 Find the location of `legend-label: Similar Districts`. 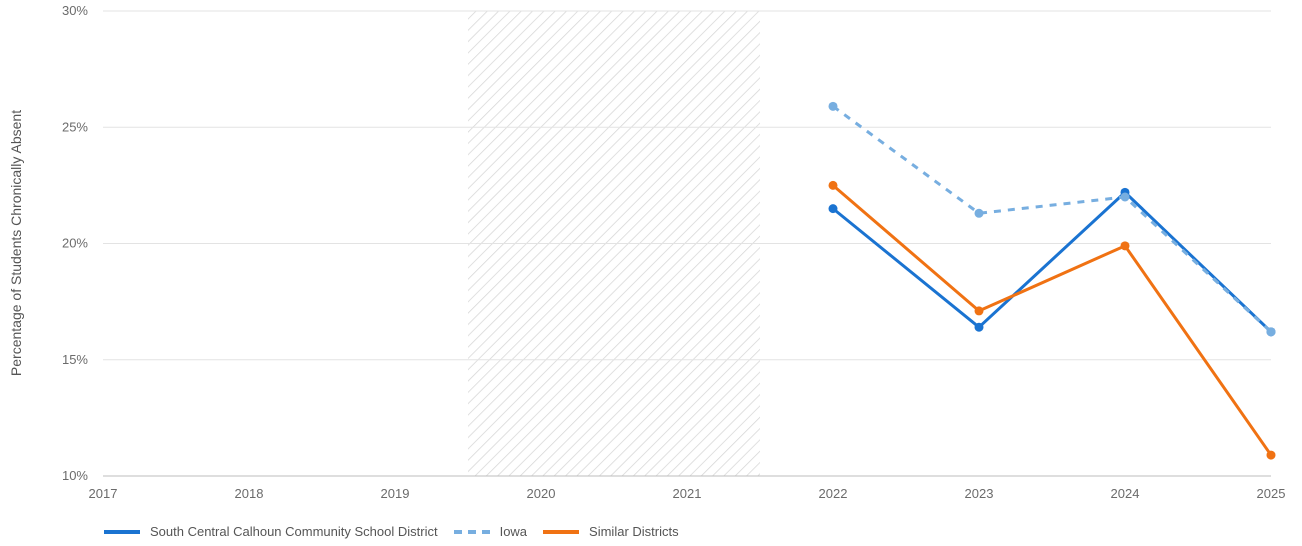

legend-label: Similar Districts is located at coordinates (634, 531).